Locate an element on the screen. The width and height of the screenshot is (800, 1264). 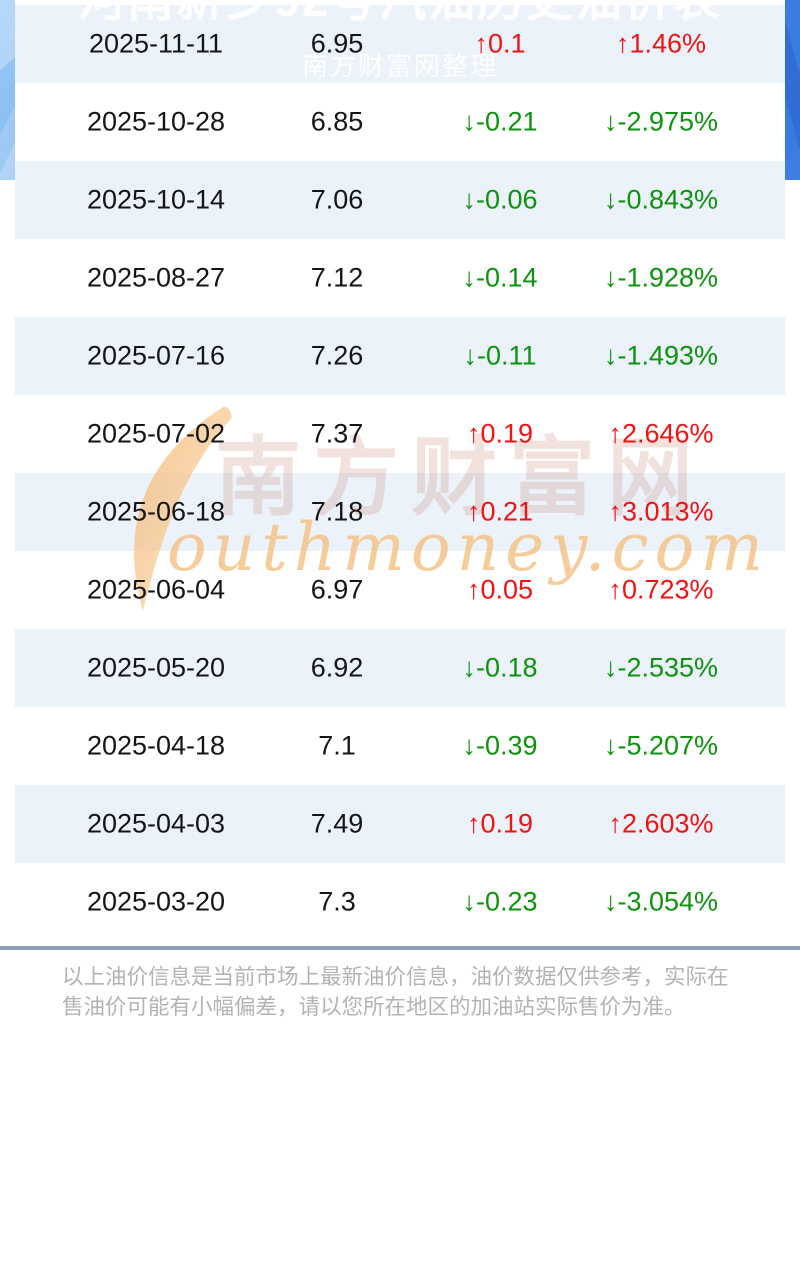
cell-adjust-range: ↓-0.843% is located at coordinates (661, 199).